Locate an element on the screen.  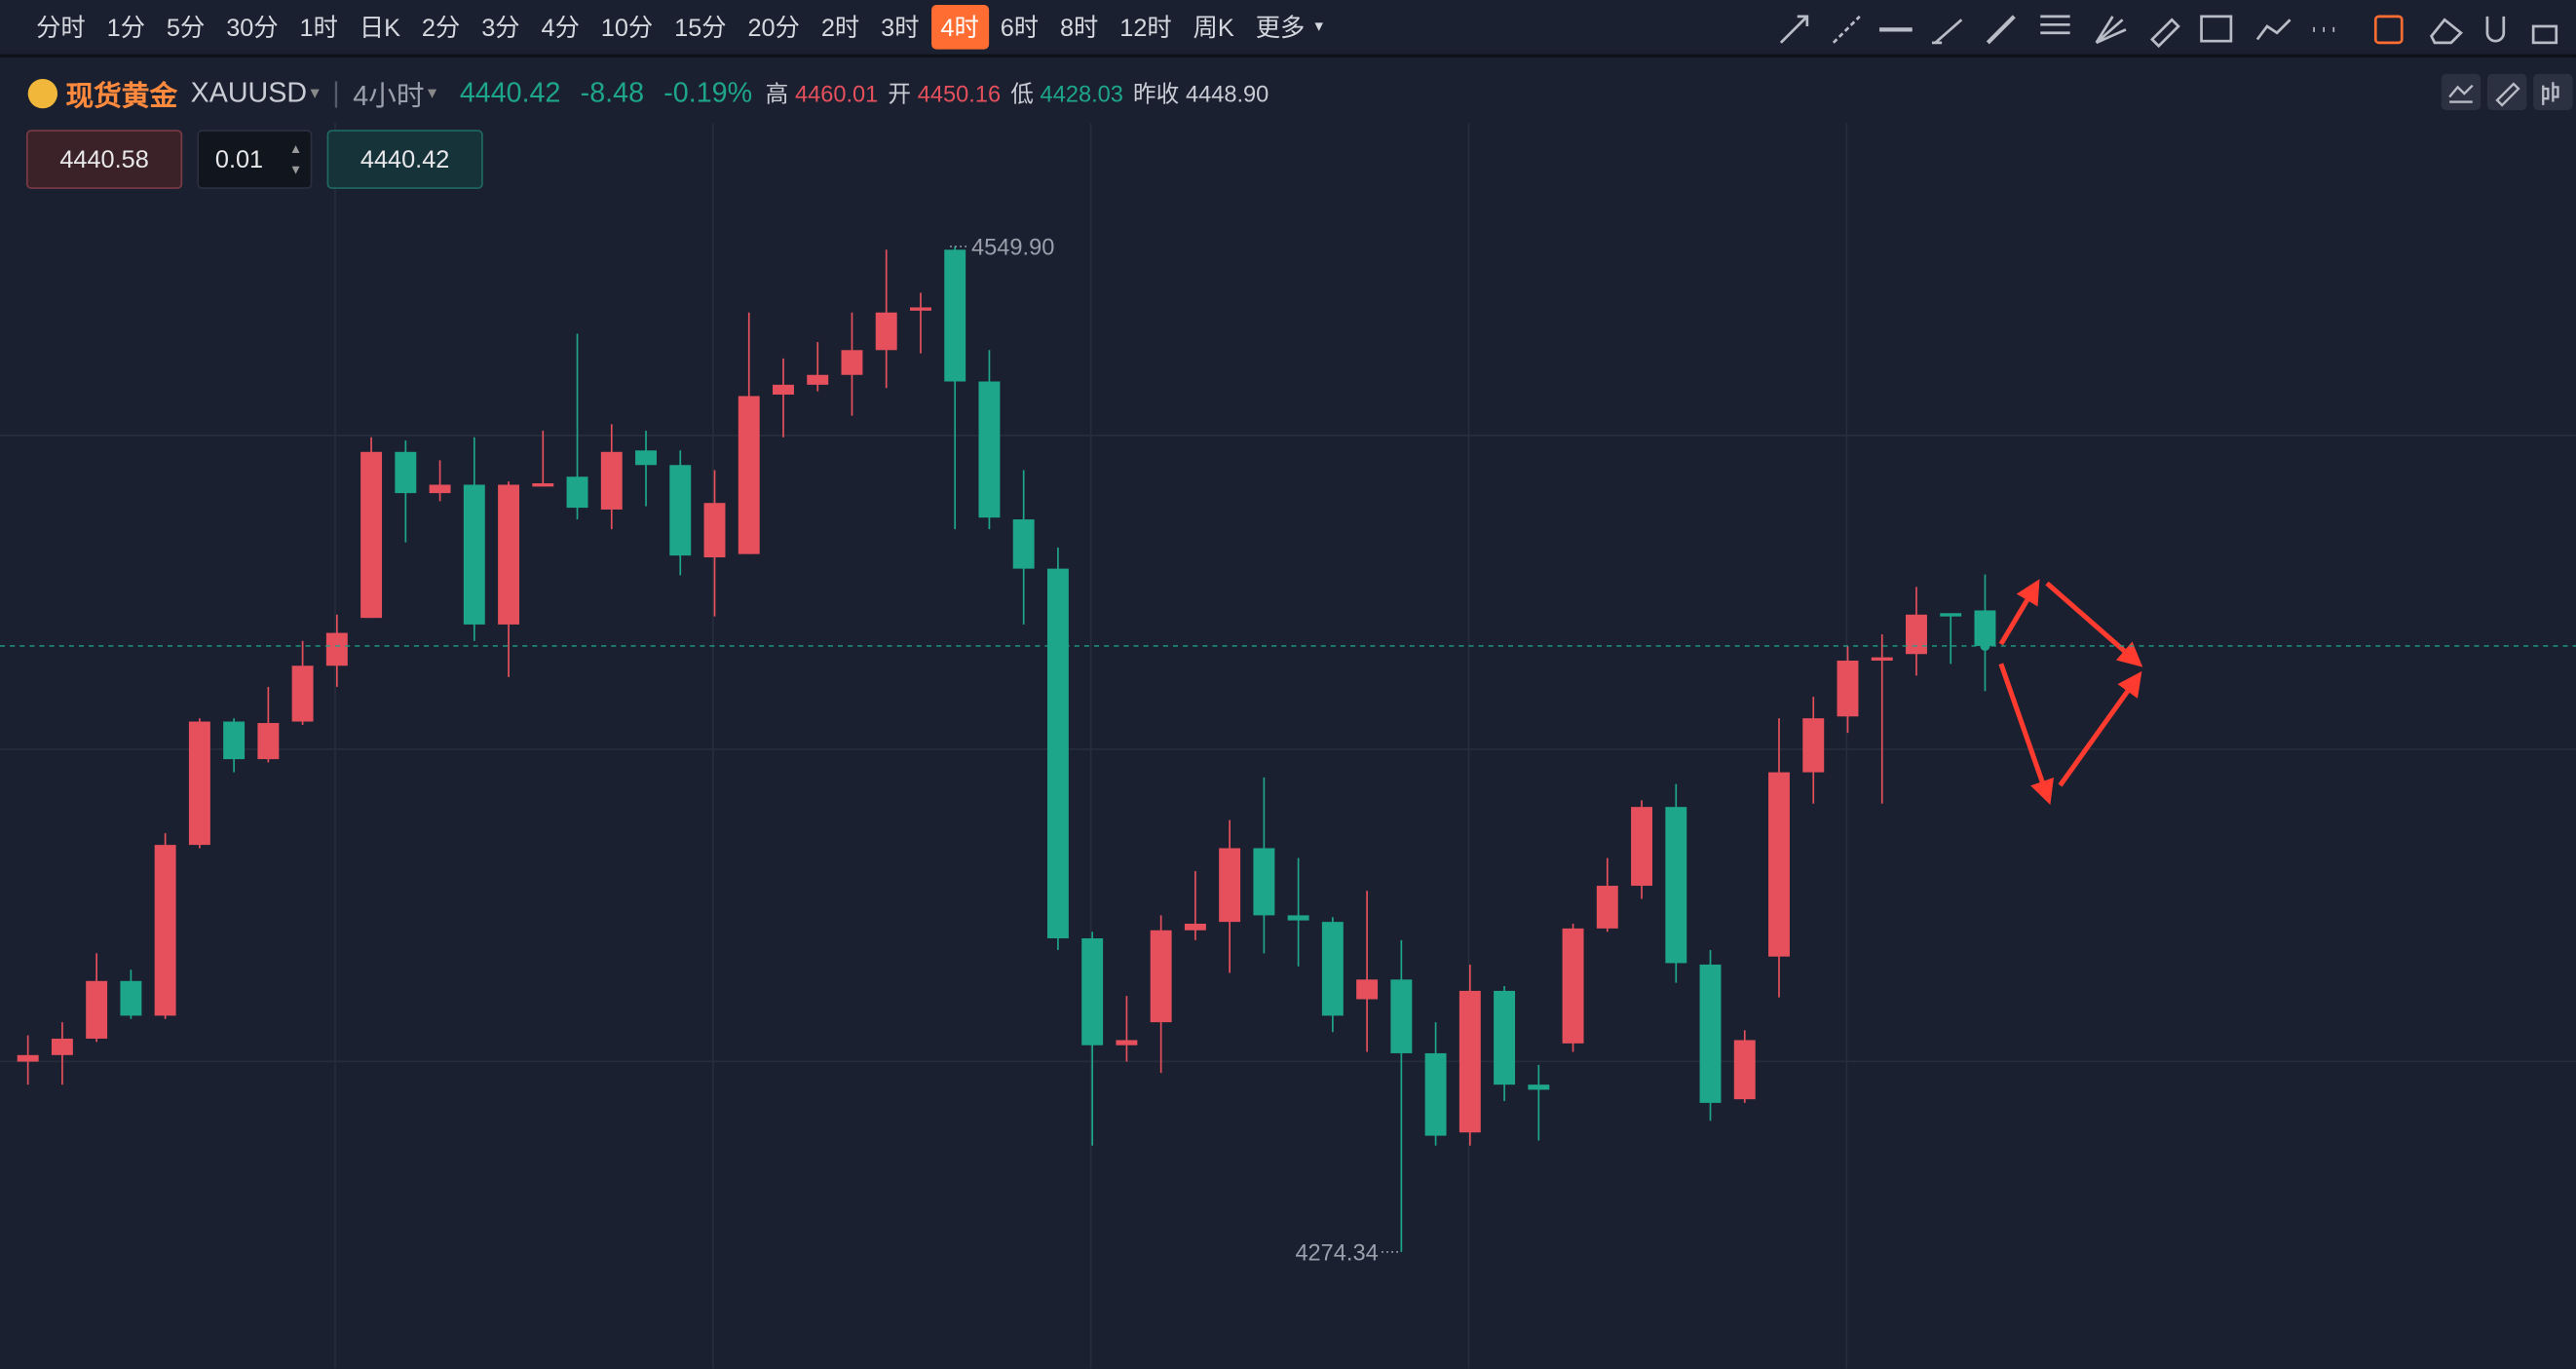
tool-magnet is located at coordinates (2495, 30).